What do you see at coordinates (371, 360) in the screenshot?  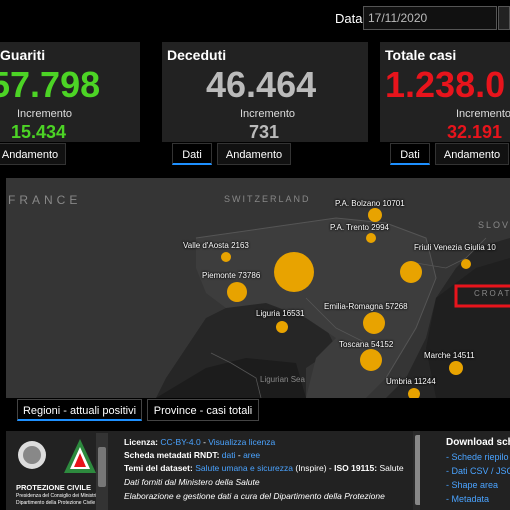 I see `bubble-toscana` at bounding box center [371, 360].